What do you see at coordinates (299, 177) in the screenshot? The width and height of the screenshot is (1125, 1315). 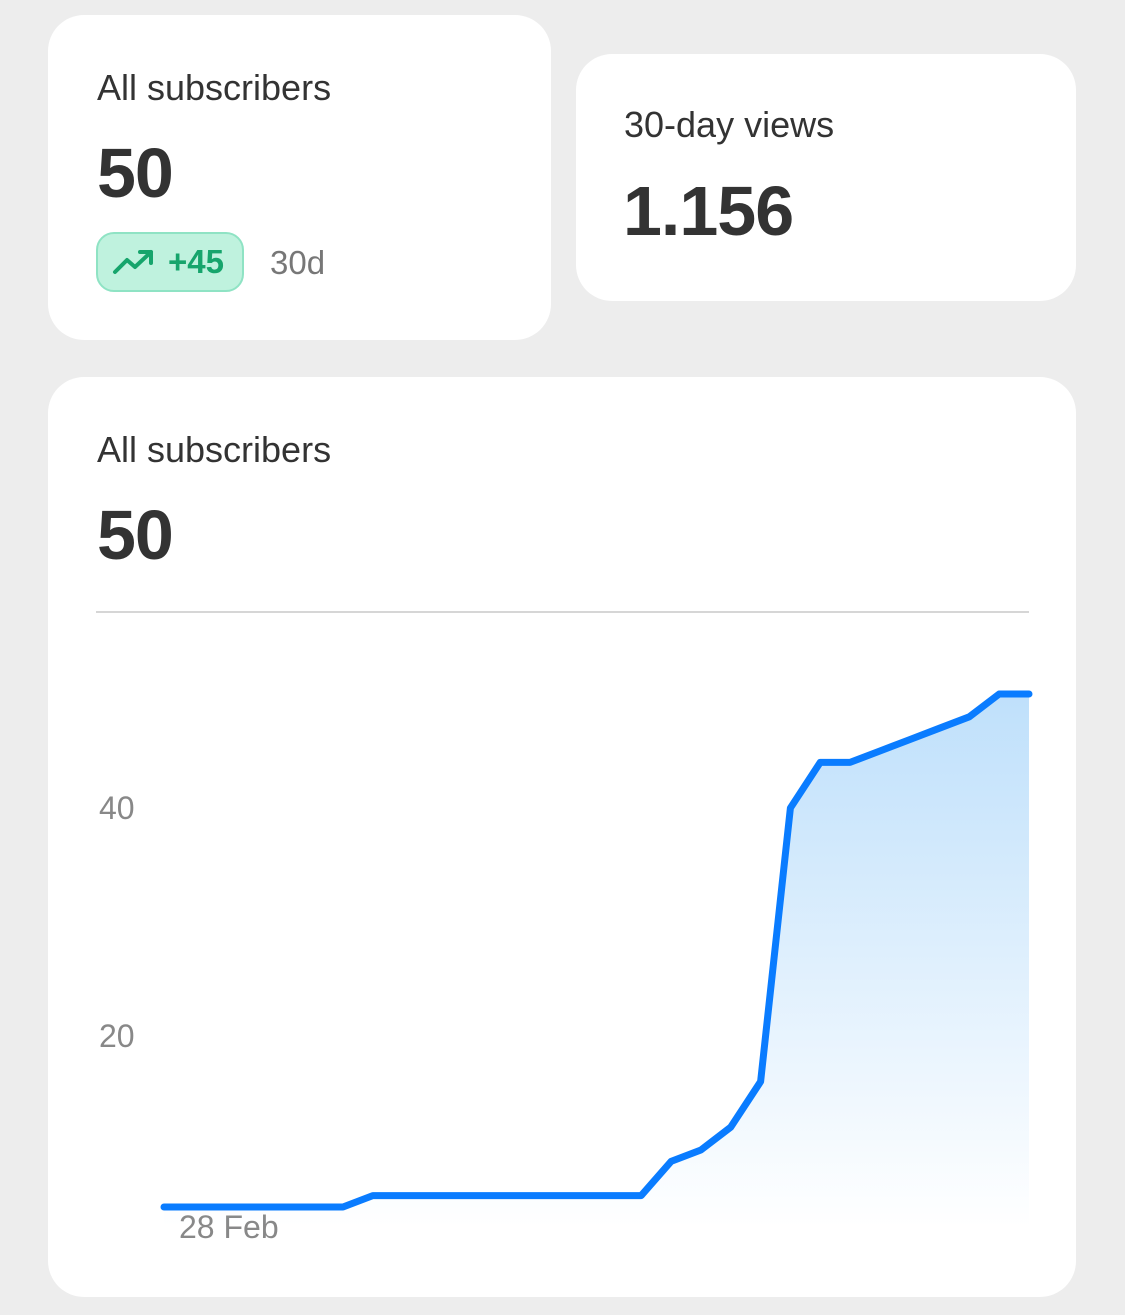 I see `subscribers-card: All subscribers 50 +45 30d` at bounding box center [299, 177].